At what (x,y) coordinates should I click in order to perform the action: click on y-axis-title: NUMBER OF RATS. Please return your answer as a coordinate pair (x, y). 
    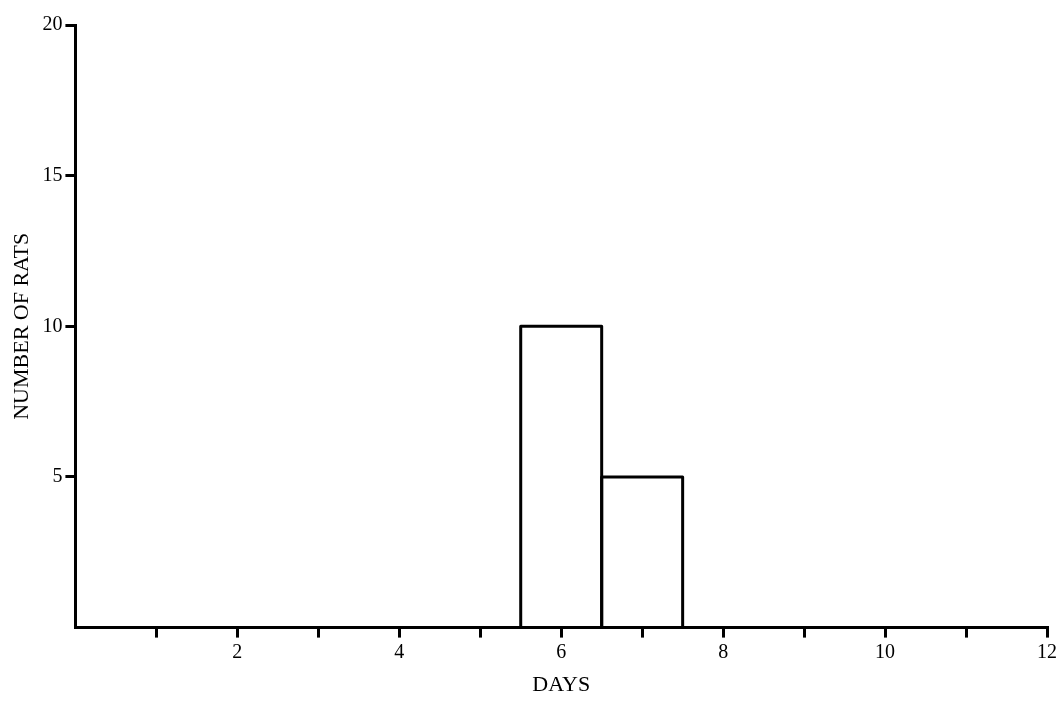
    Looking at the image, I should click on (20, 326).